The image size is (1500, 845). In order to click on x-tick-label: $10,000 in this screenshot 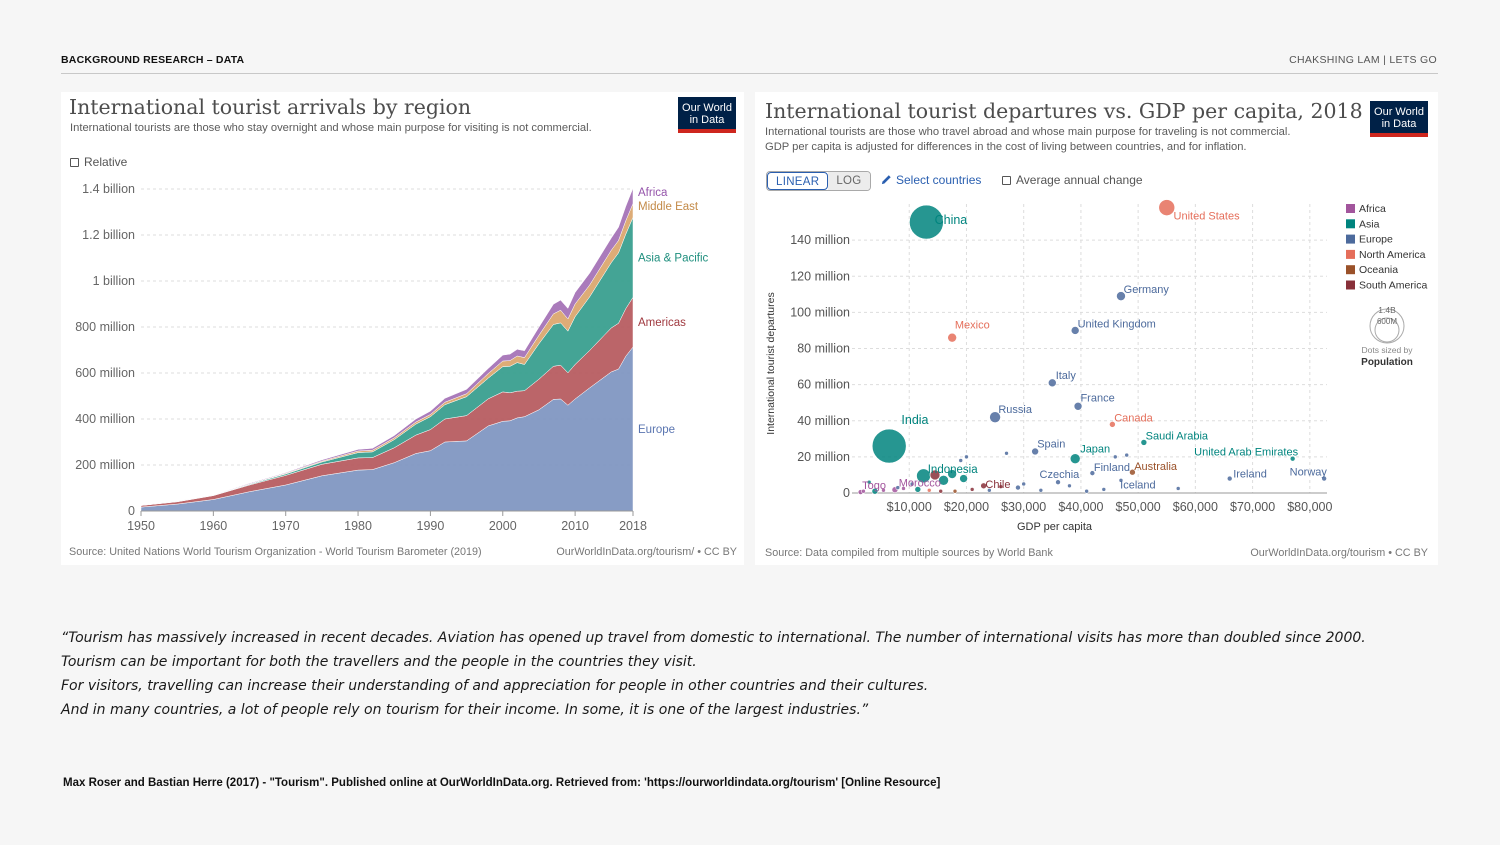, I will do `click(909, 507)`.